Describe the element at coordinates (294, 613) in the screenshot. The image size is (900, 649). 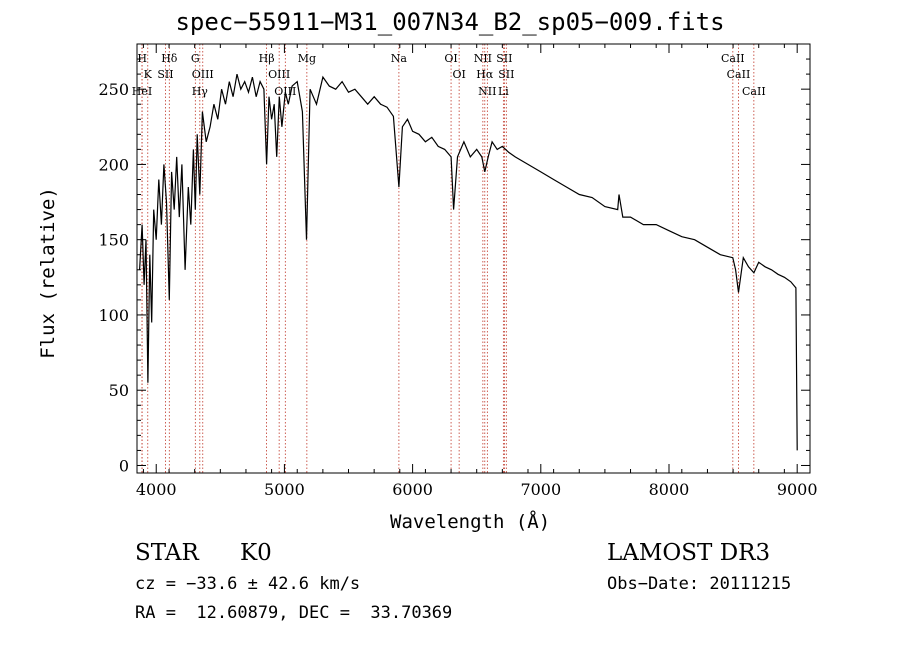
I see `coordinates: RA = 12.60879, DEC = 33.70369` at that location.